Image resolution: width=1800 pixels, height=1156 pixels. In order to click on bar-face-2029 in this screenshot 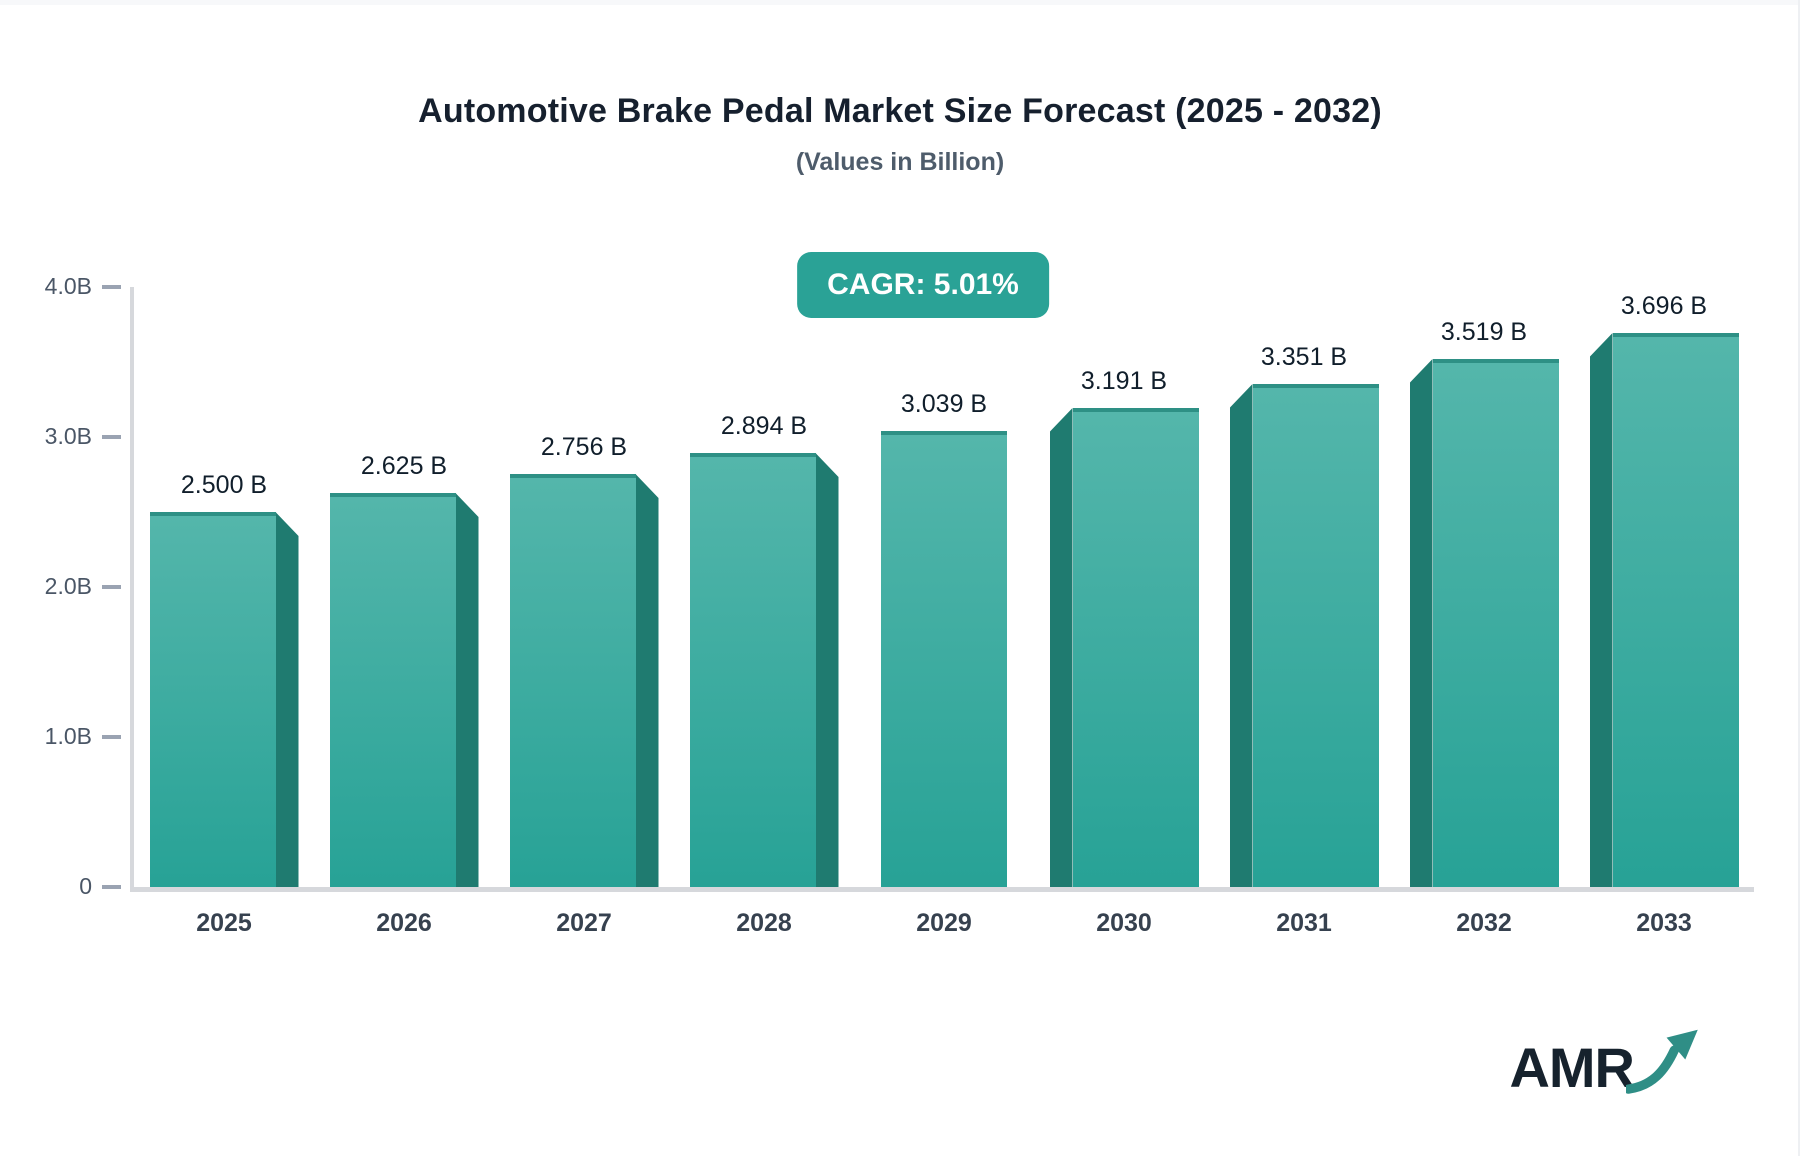, I will do `click(944, 659)`.